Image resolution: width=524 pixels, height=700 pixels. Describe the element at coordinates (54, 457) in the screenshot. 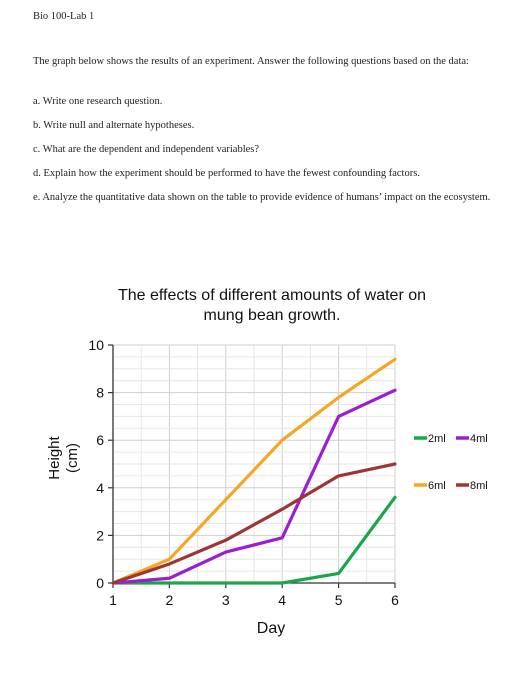

I see `y-axis-label-line-1: Height` at that location.